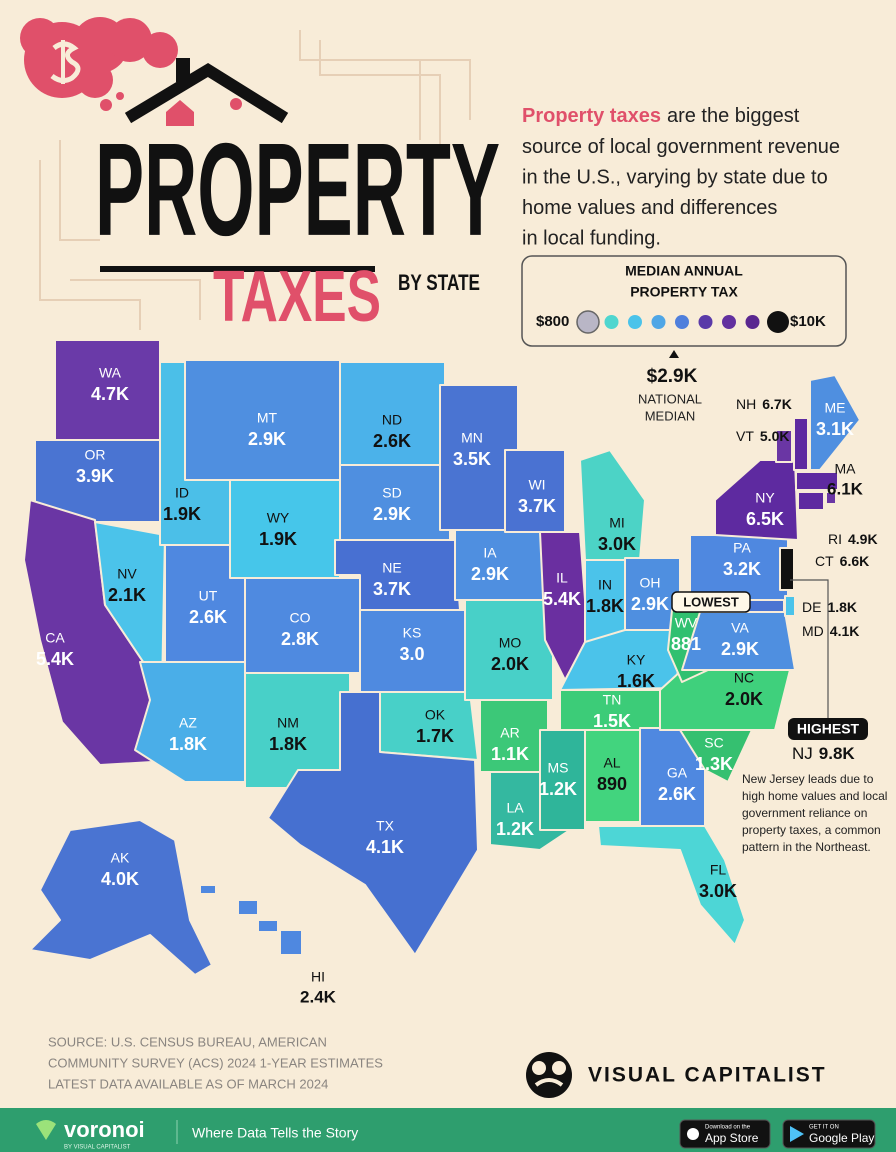  I want to click on state-abbr: IL, so click(562, 578).